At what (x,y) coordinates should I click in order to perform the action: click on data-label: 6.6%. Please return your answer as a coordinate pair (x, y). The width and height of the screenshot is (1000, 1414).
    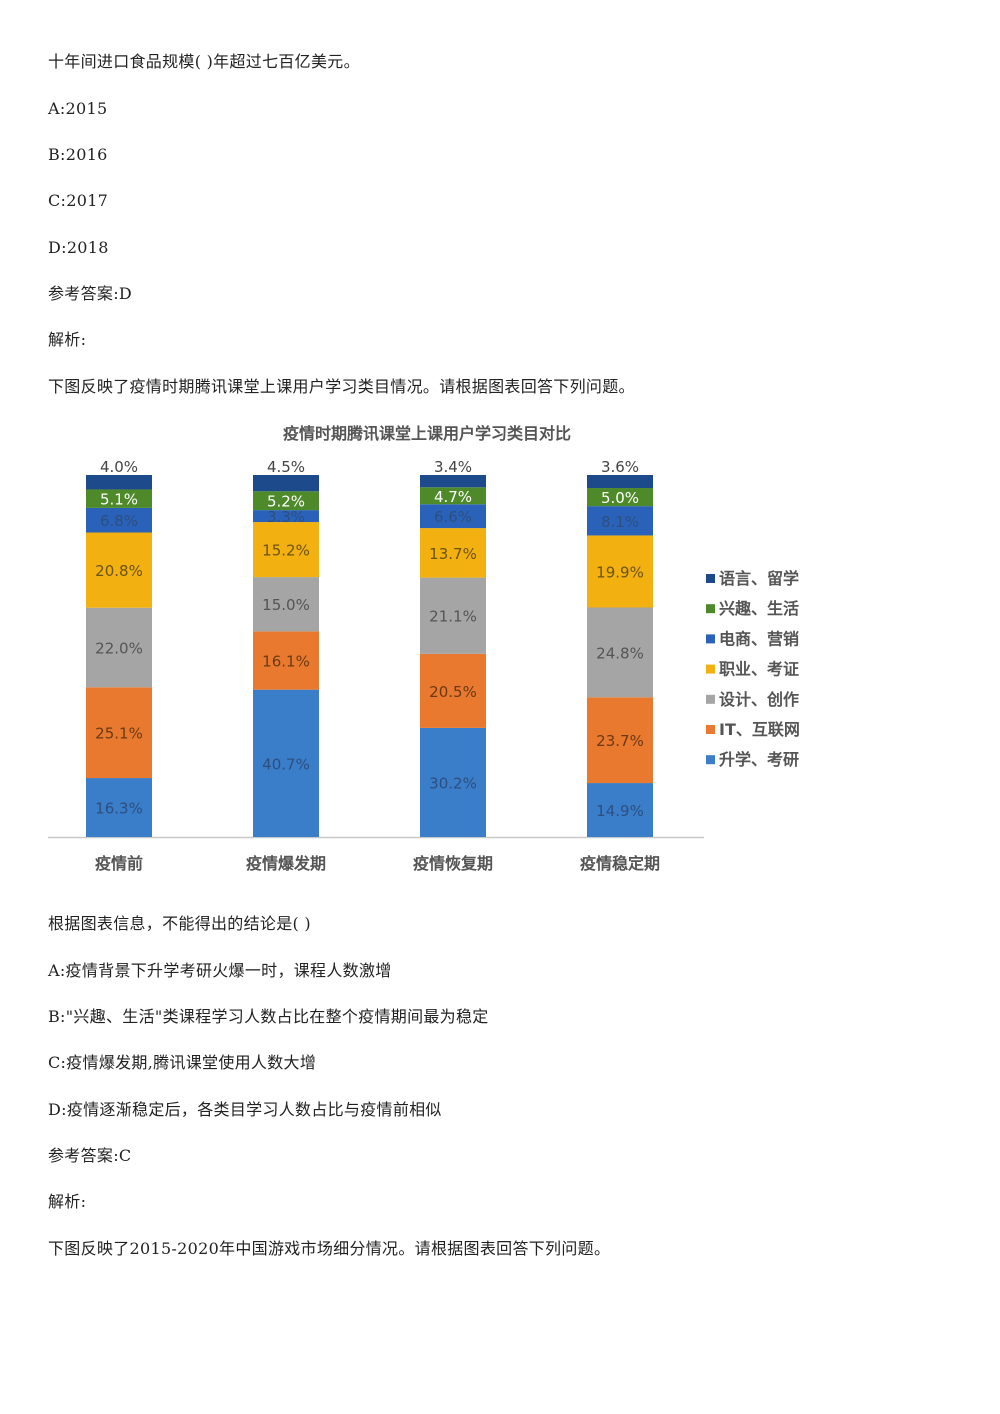
    Looking at the image, I should click on (453, 517).